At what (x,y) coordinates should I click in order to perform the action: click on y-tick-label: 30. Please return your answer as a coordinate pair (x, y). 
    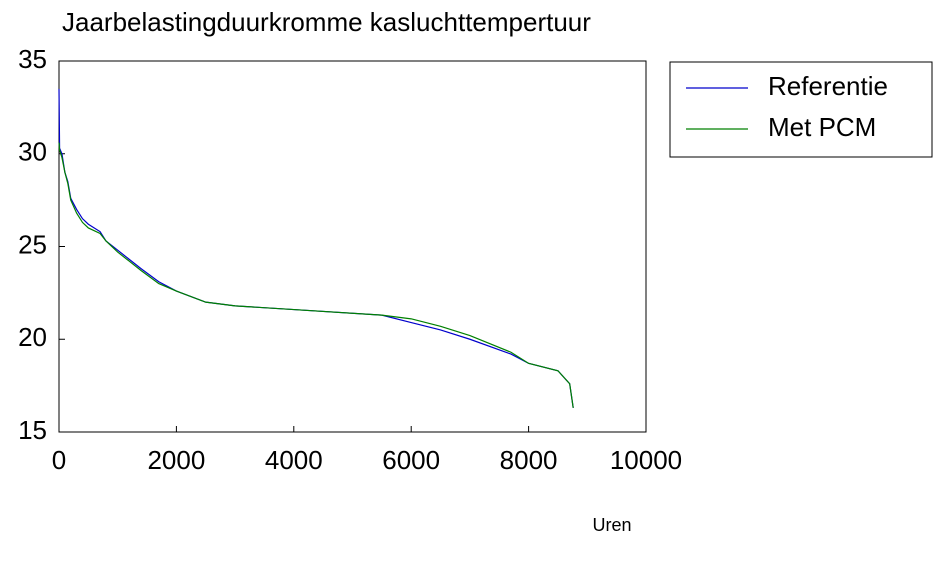
    Looking at the image, I should click on (32, 152).